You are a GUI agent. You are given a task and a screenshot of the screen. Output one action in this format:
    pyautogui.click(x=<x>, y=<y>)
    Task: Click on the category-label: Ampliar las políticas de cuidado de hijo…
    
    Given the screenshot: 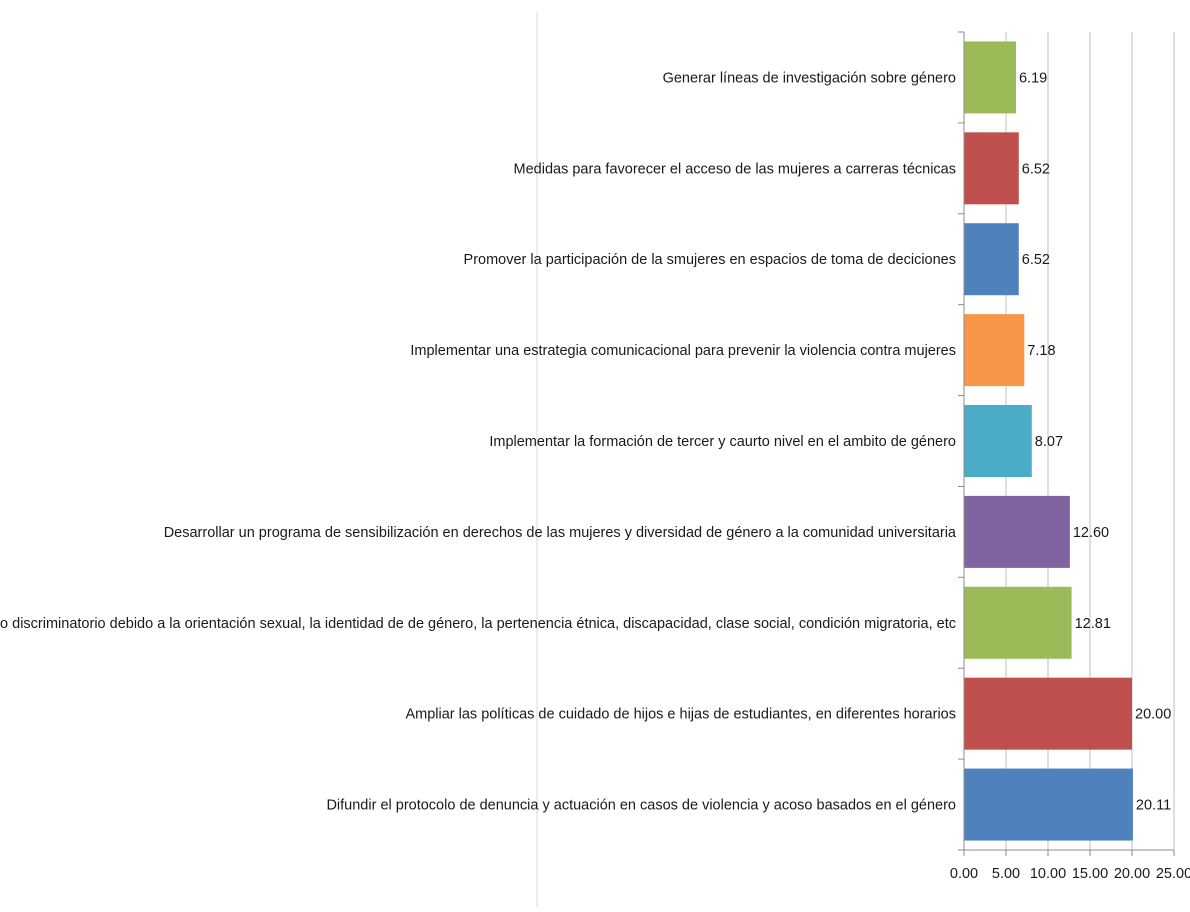 What is the action you would take?
    pyautogui.click(x=680, y=715)
    